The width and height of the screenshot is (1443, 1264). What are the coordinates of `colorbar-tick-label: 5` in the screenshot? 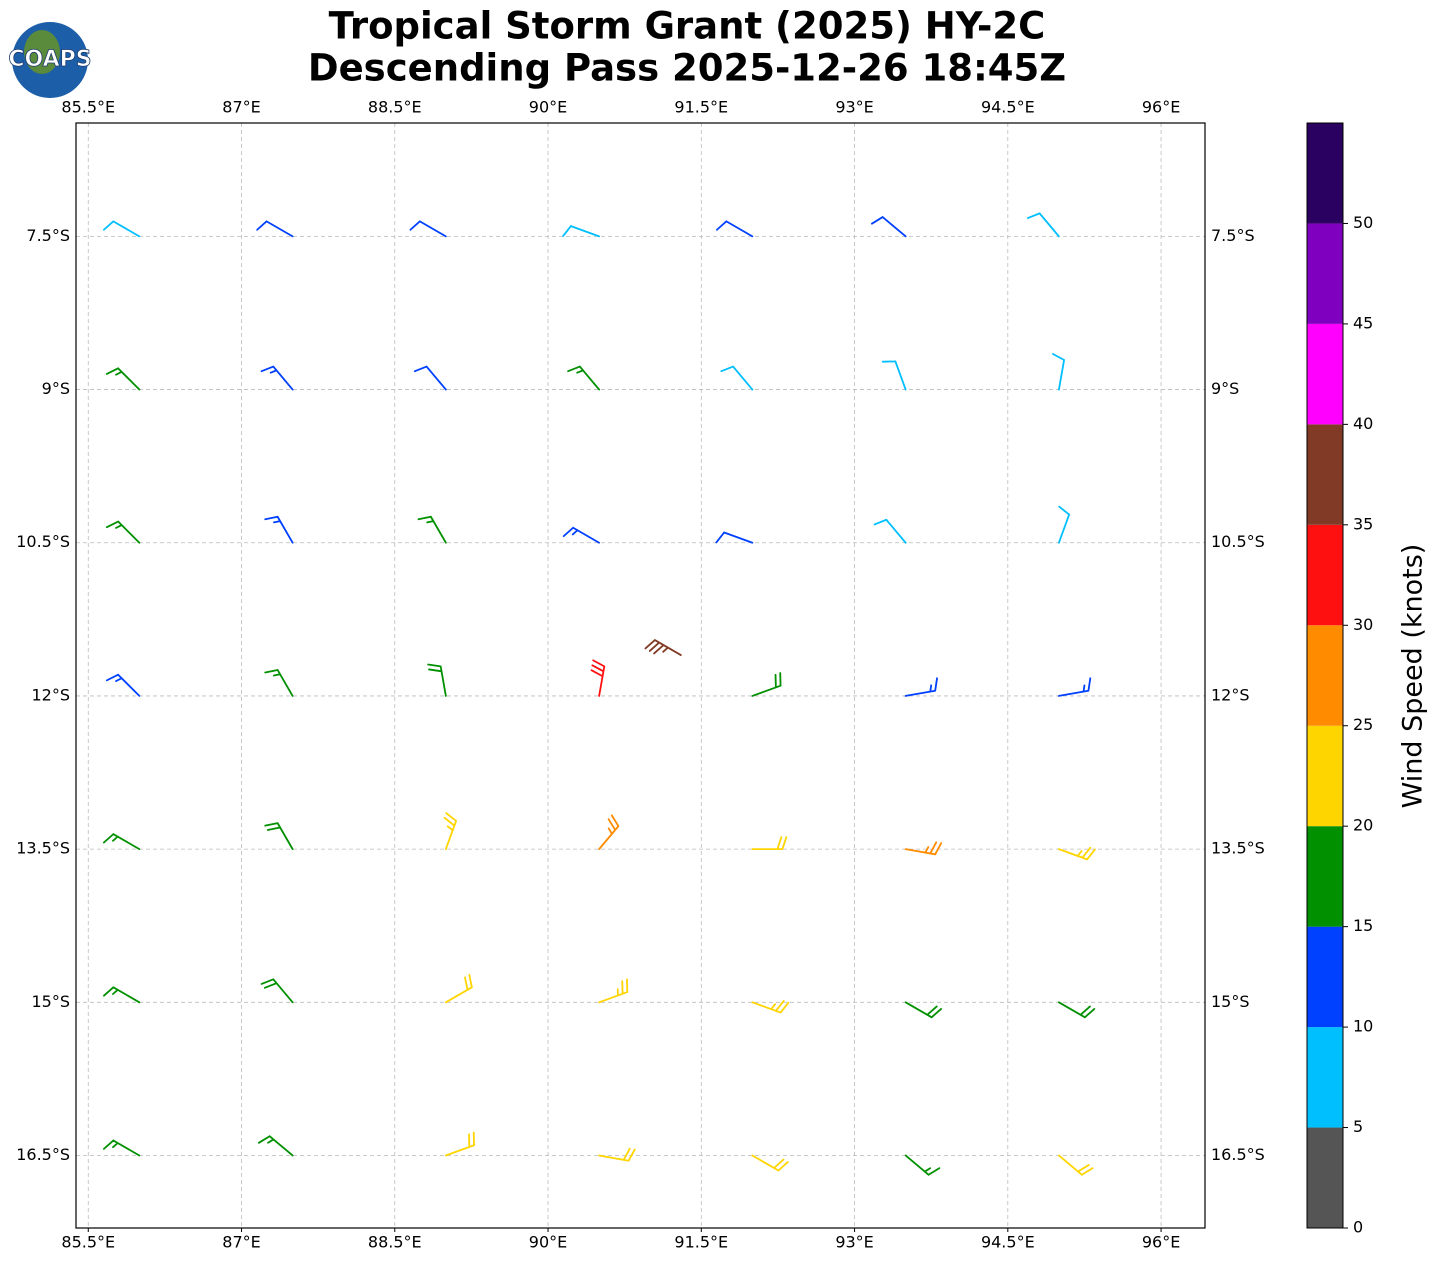 It's located at (1358, 1126).